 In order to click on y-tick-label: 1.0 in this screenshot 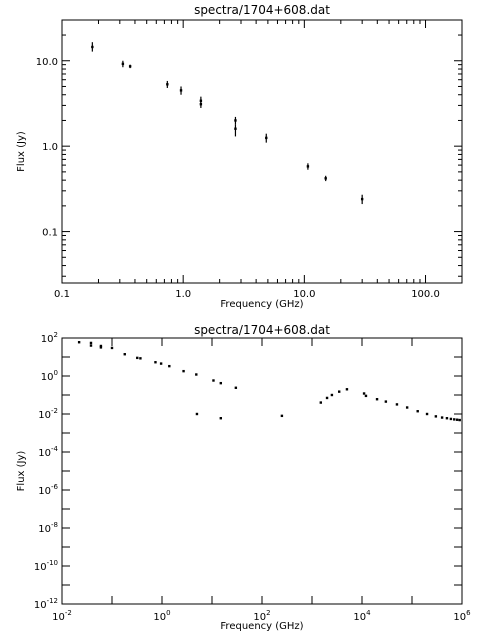, I will do `click(50, 147)`.